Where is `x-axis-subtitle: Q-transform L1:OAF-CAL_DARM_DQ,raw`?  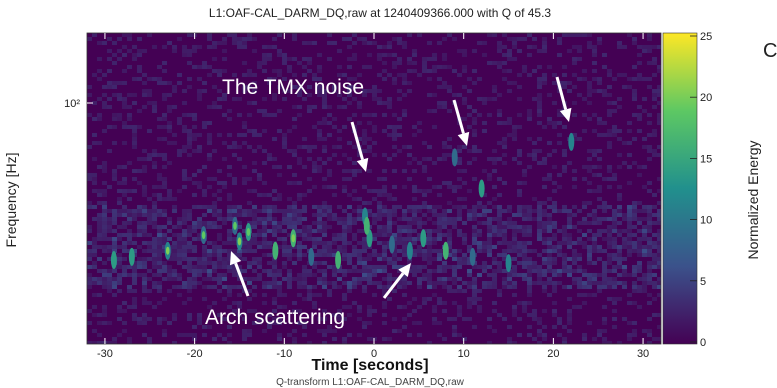 x-axis-subtitle: Q-transform L1:OAF-CAL_DARM_DQ,raw is located at coordinates (370, 382).